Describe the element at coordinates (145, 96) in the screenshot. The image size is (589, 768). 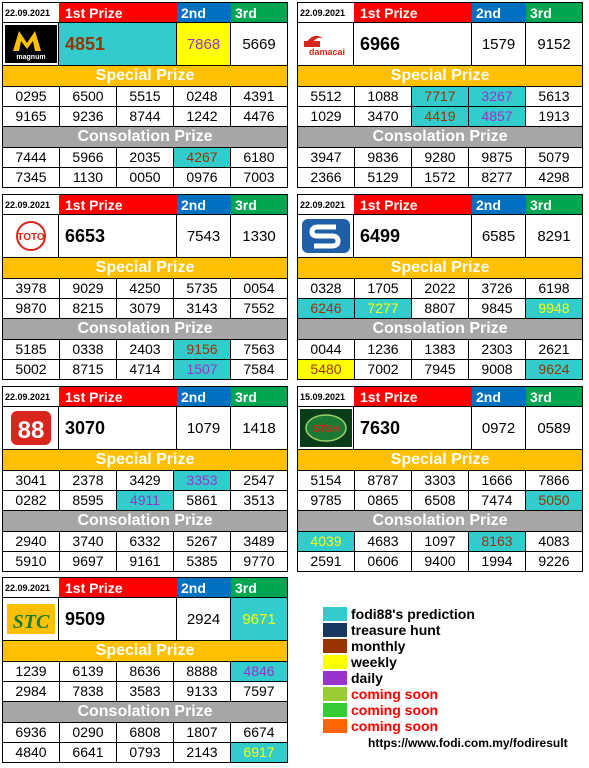
I see `special-prize-row: 0295 6500 5515 0248 4391` at that location.